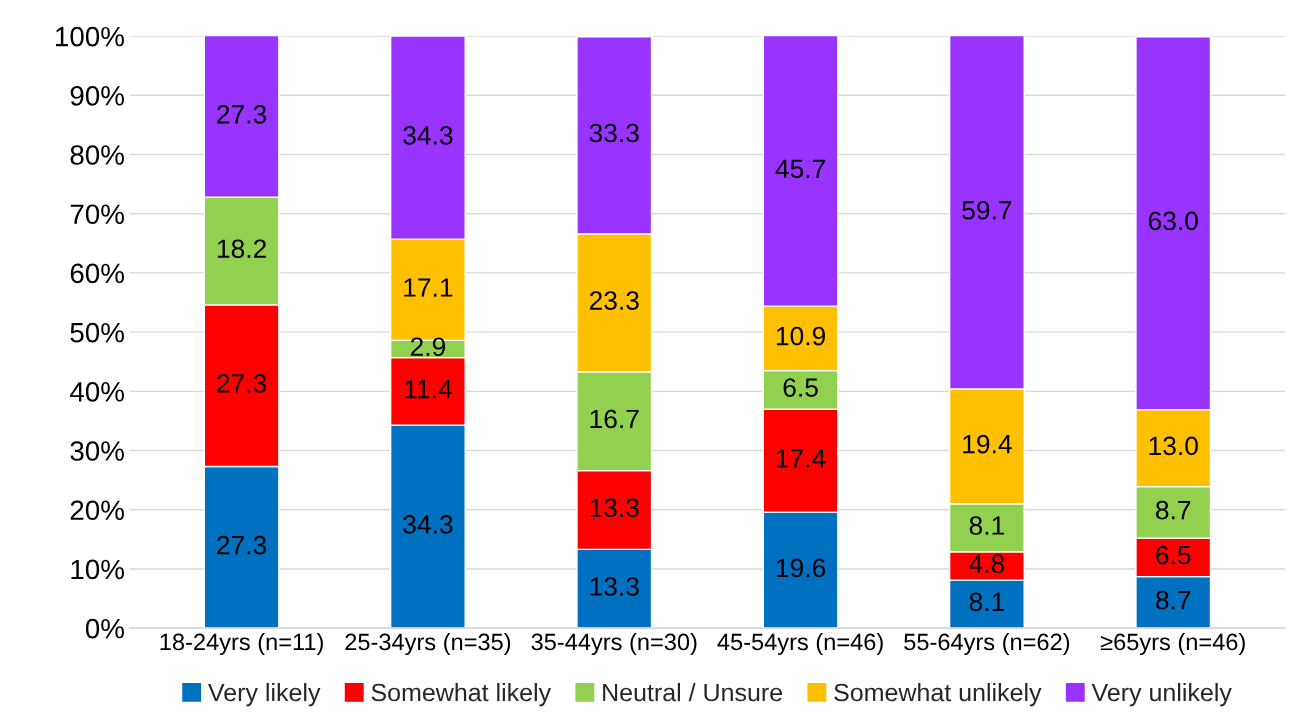 The height and width of the screenshot is (722, 1298). What do you see at coordinates (614, 133) in the screenshot?
I see `data-label: 33.3` at bounding box center [614, 133].